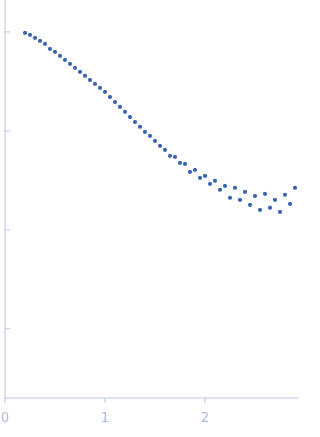 This screenshot has width=320, height=437. Describe the element at coordinates (205, 418) in the screenshot. I see `x-tick-label: 2` at that location.